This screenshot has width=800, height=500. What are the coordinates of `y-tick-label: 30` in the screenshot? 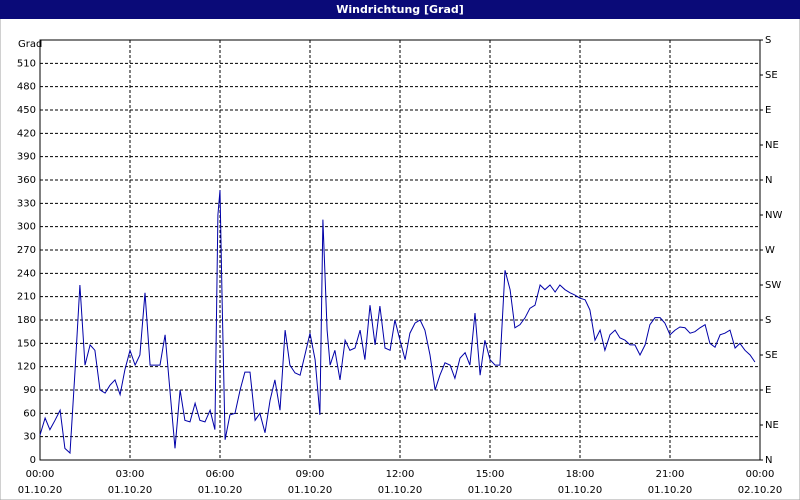 It's located at (29, 437).